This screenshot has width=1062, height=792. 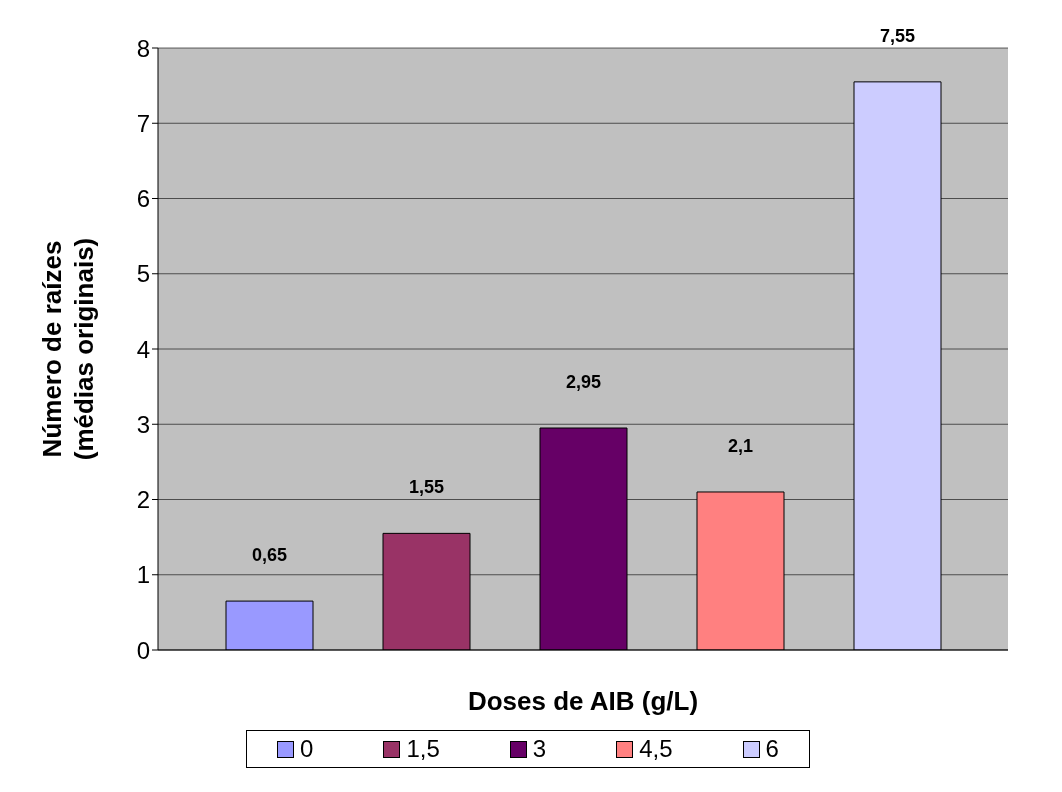 What do you see at coordinates (426, 487) in the screenshot?
I see `data-label: 1,55` at bounding box center [426, 487].